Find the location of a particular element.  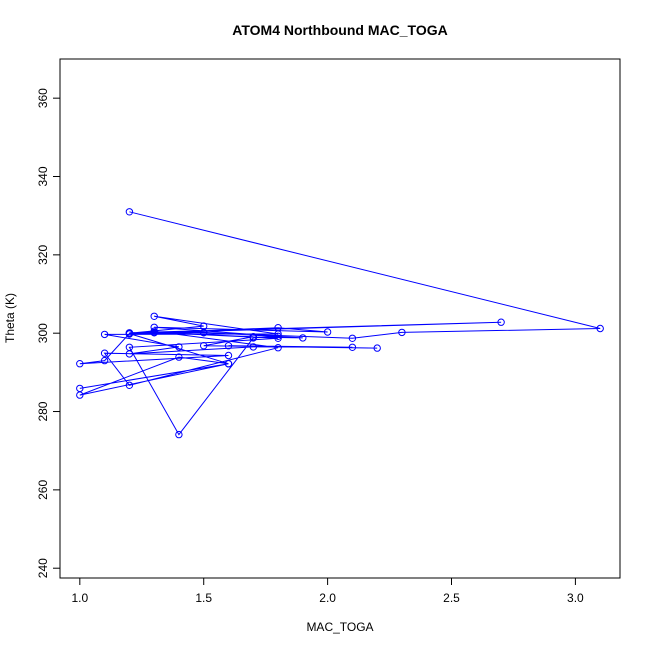

y-tick-label: 260 is located at coordinates (43, 490).